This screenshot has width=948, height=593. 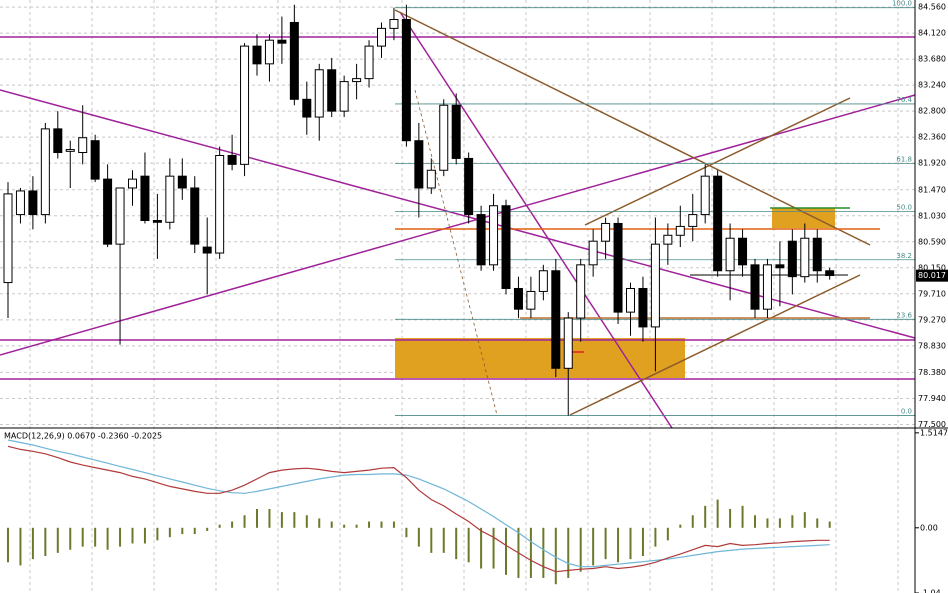 What do you see at coordinates (906, 412) in the screenshot?
I see `fib-label: 0.0` at bounding box center [906, 412].